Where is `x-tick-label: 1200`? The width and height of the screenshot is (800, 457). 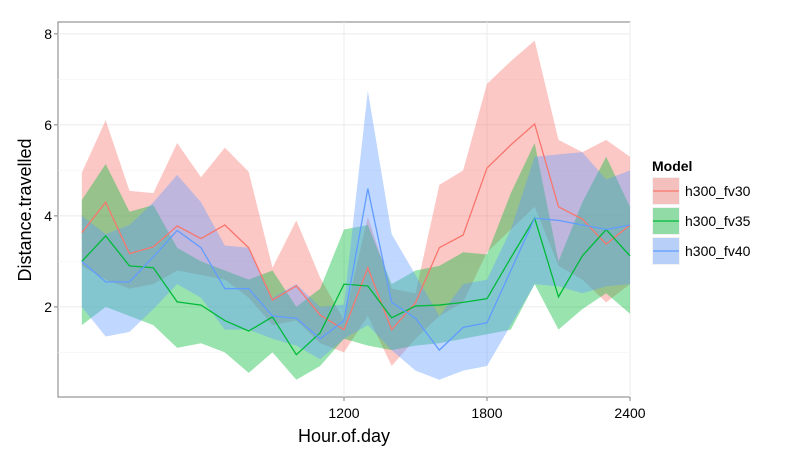
x-tick-label: 1200 is located at coordinates (343, 413).